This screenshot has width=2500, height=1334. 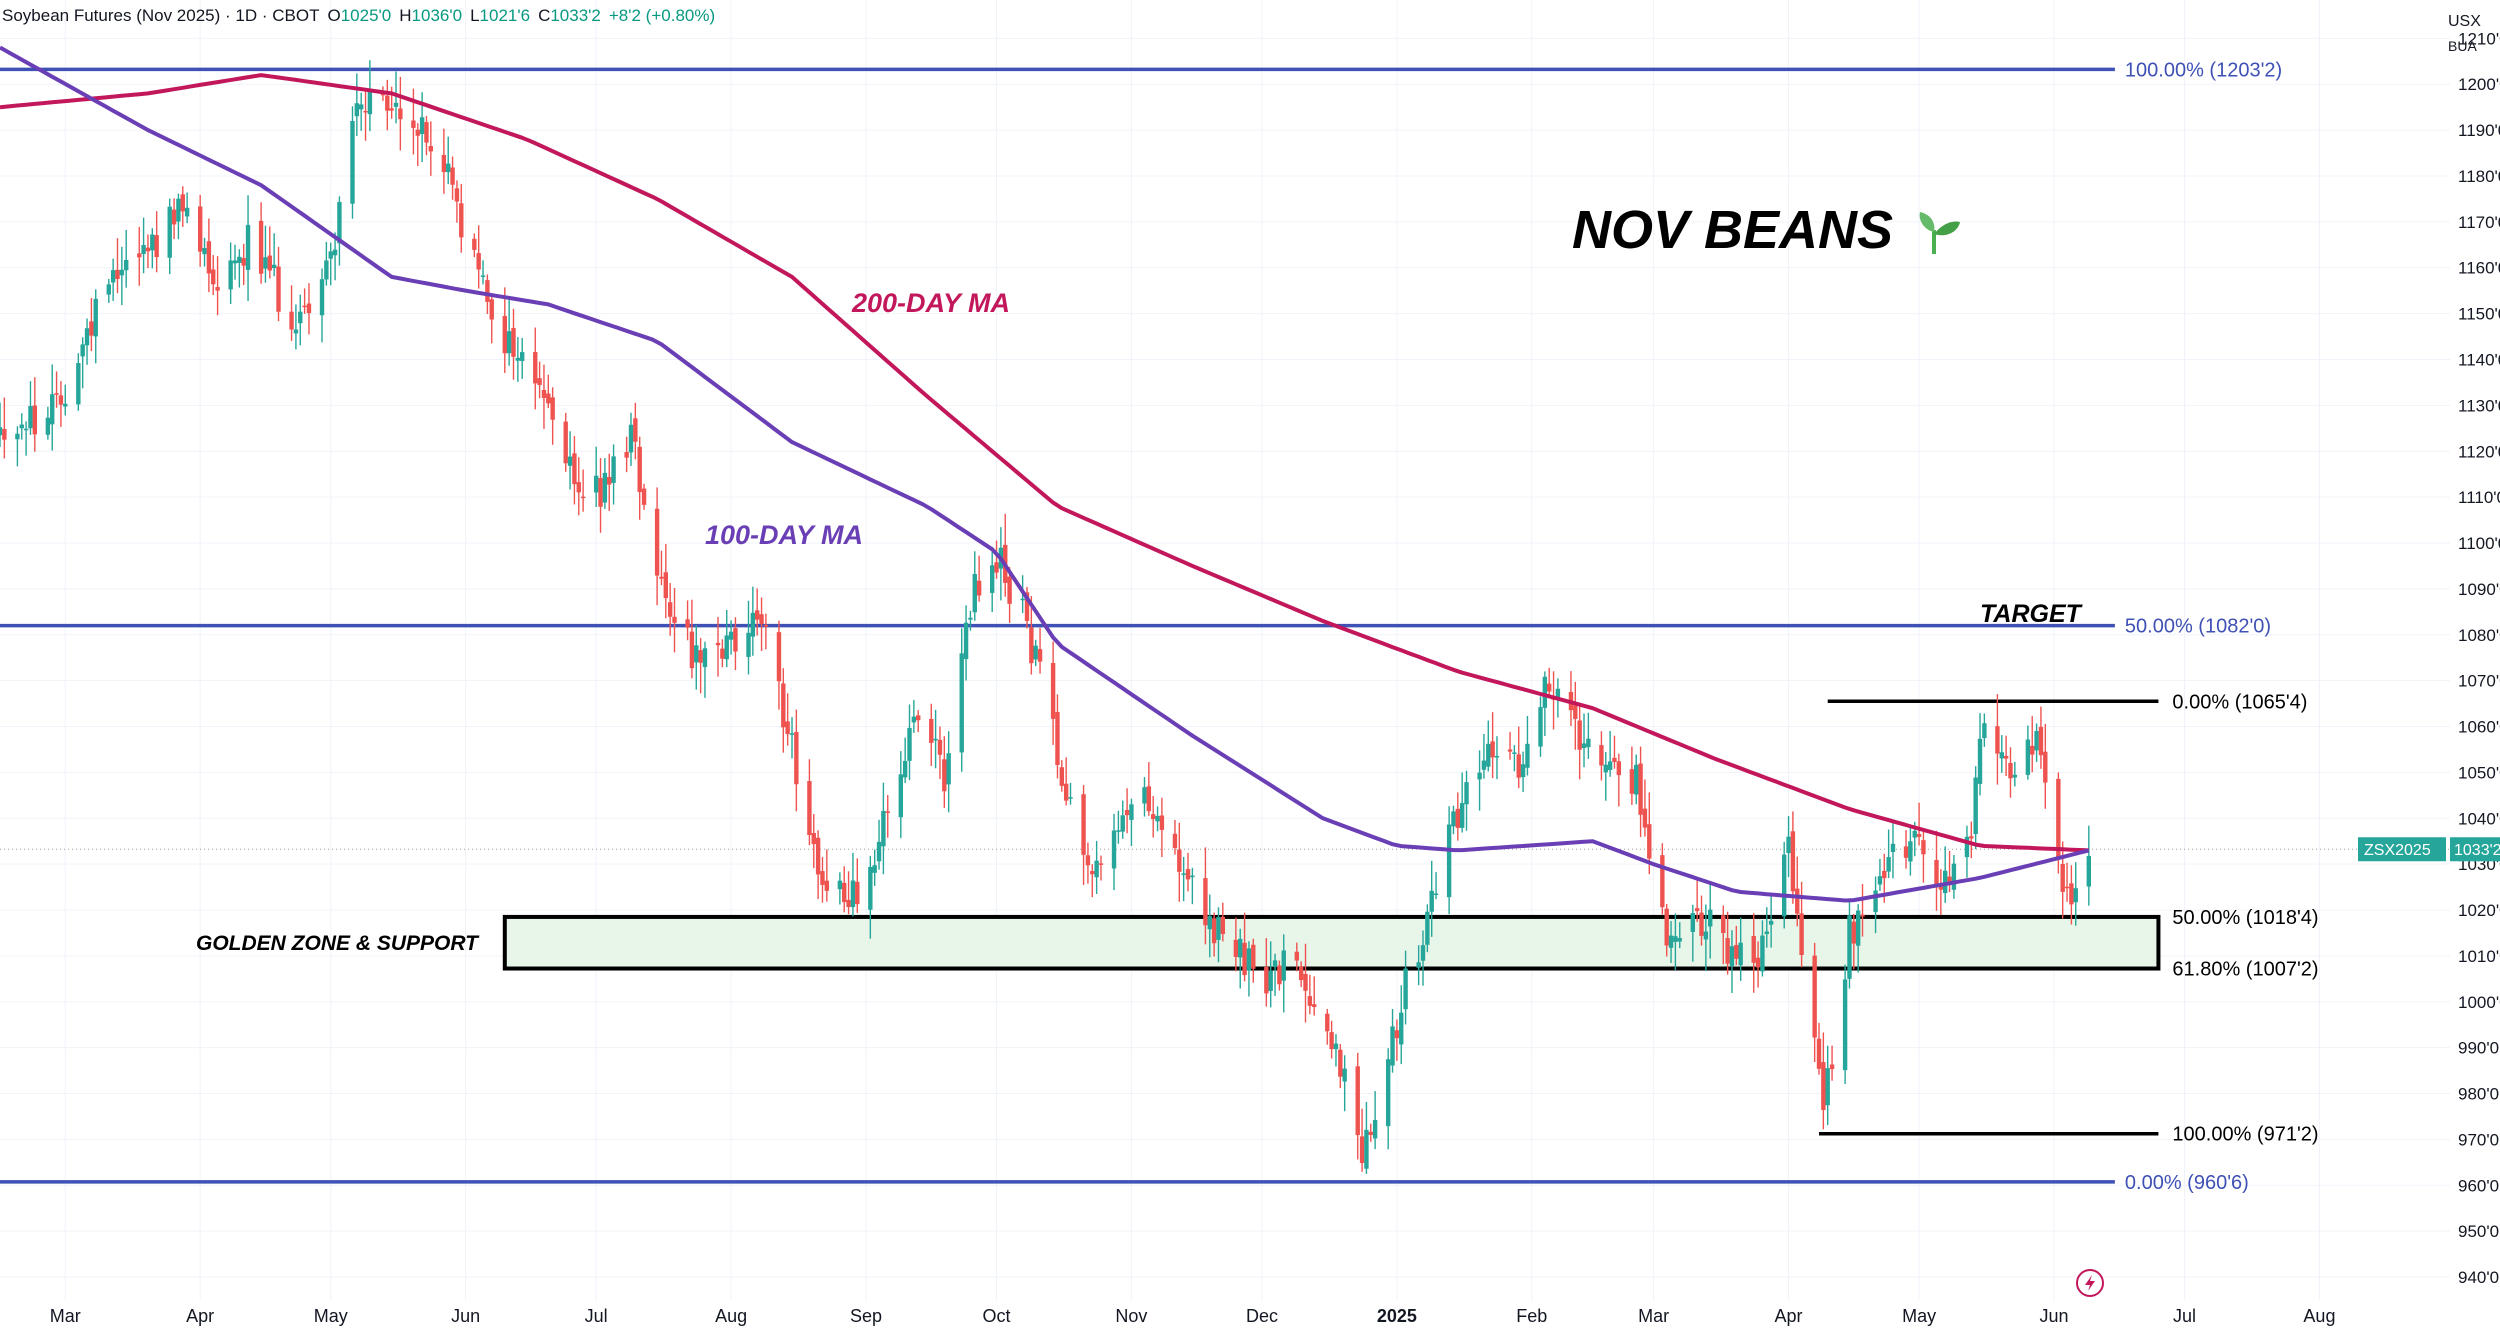 I want to click on exchange: CBOT, so click(x=296, y=15).